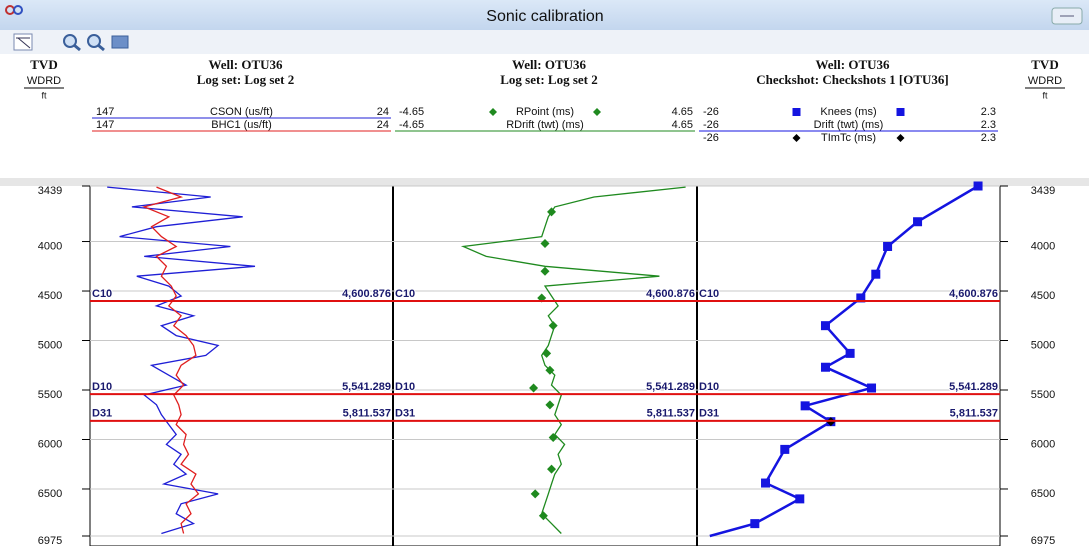  Describe the element at coordinates (72, 43) in the screenshot. I see `zoom-in-button` at that location.